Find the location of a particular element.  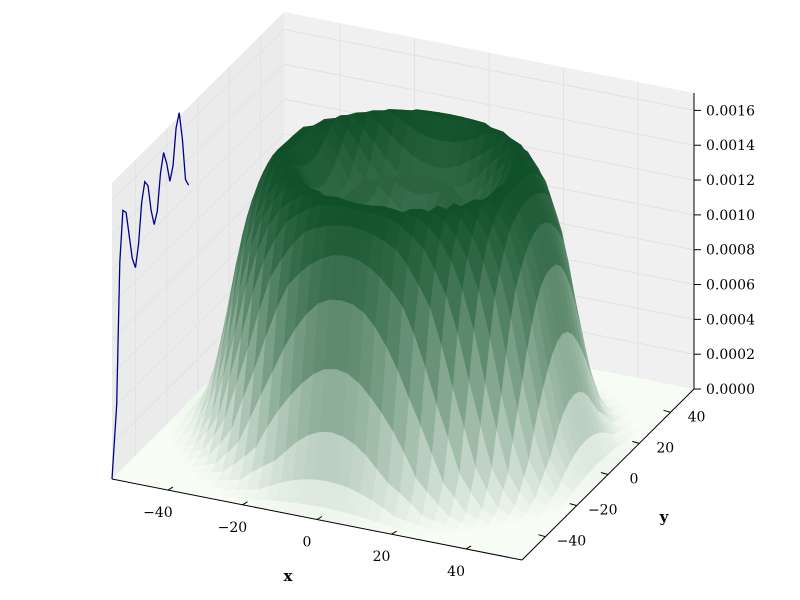

y-tick-label: 0 is located at coordinates (634, 480).